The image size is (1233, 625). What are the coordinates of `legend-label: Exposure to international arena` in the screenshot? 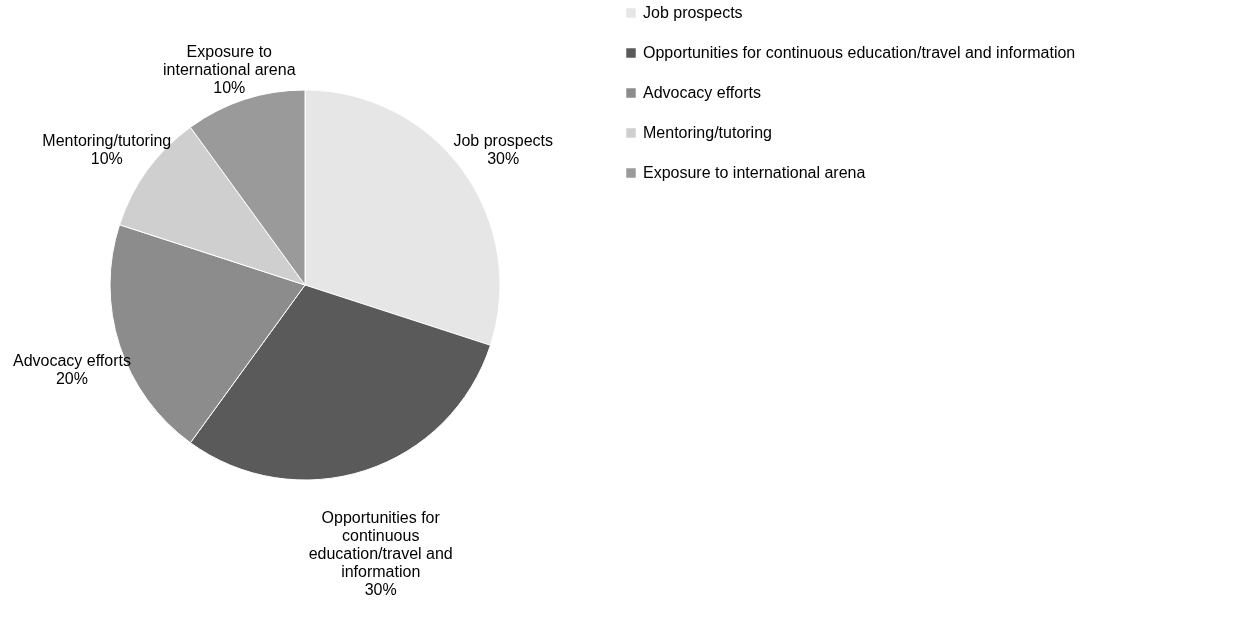 It's located at (754, 172).